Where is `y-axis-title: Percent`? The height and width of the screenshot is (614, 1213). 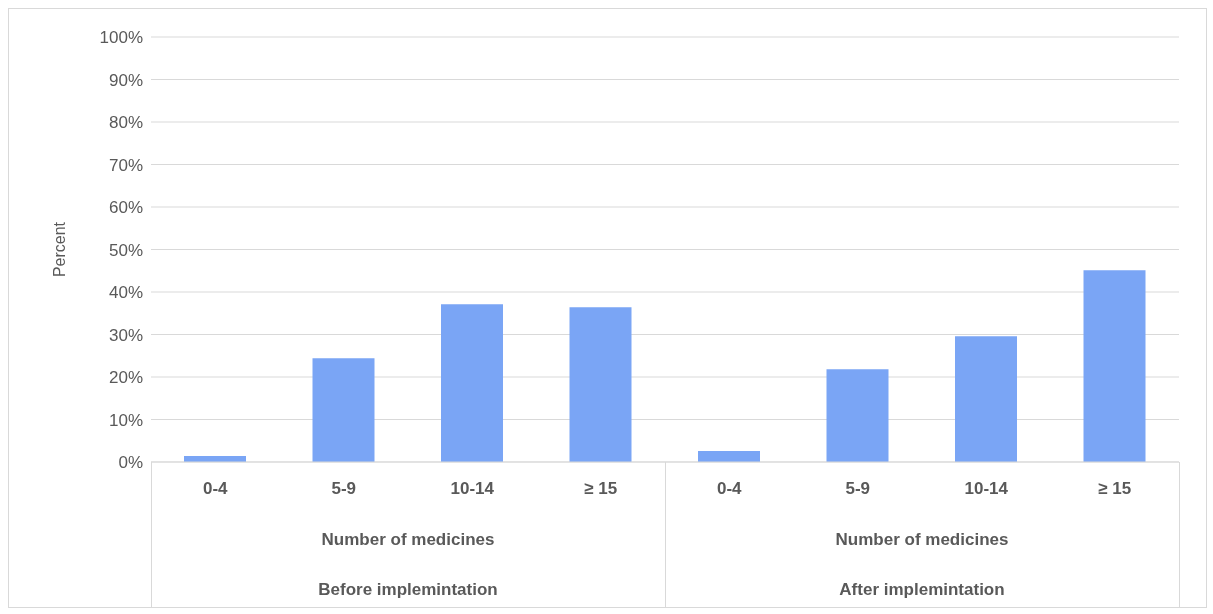 y-axis-title: Percent is located at coordinates (59, 249).